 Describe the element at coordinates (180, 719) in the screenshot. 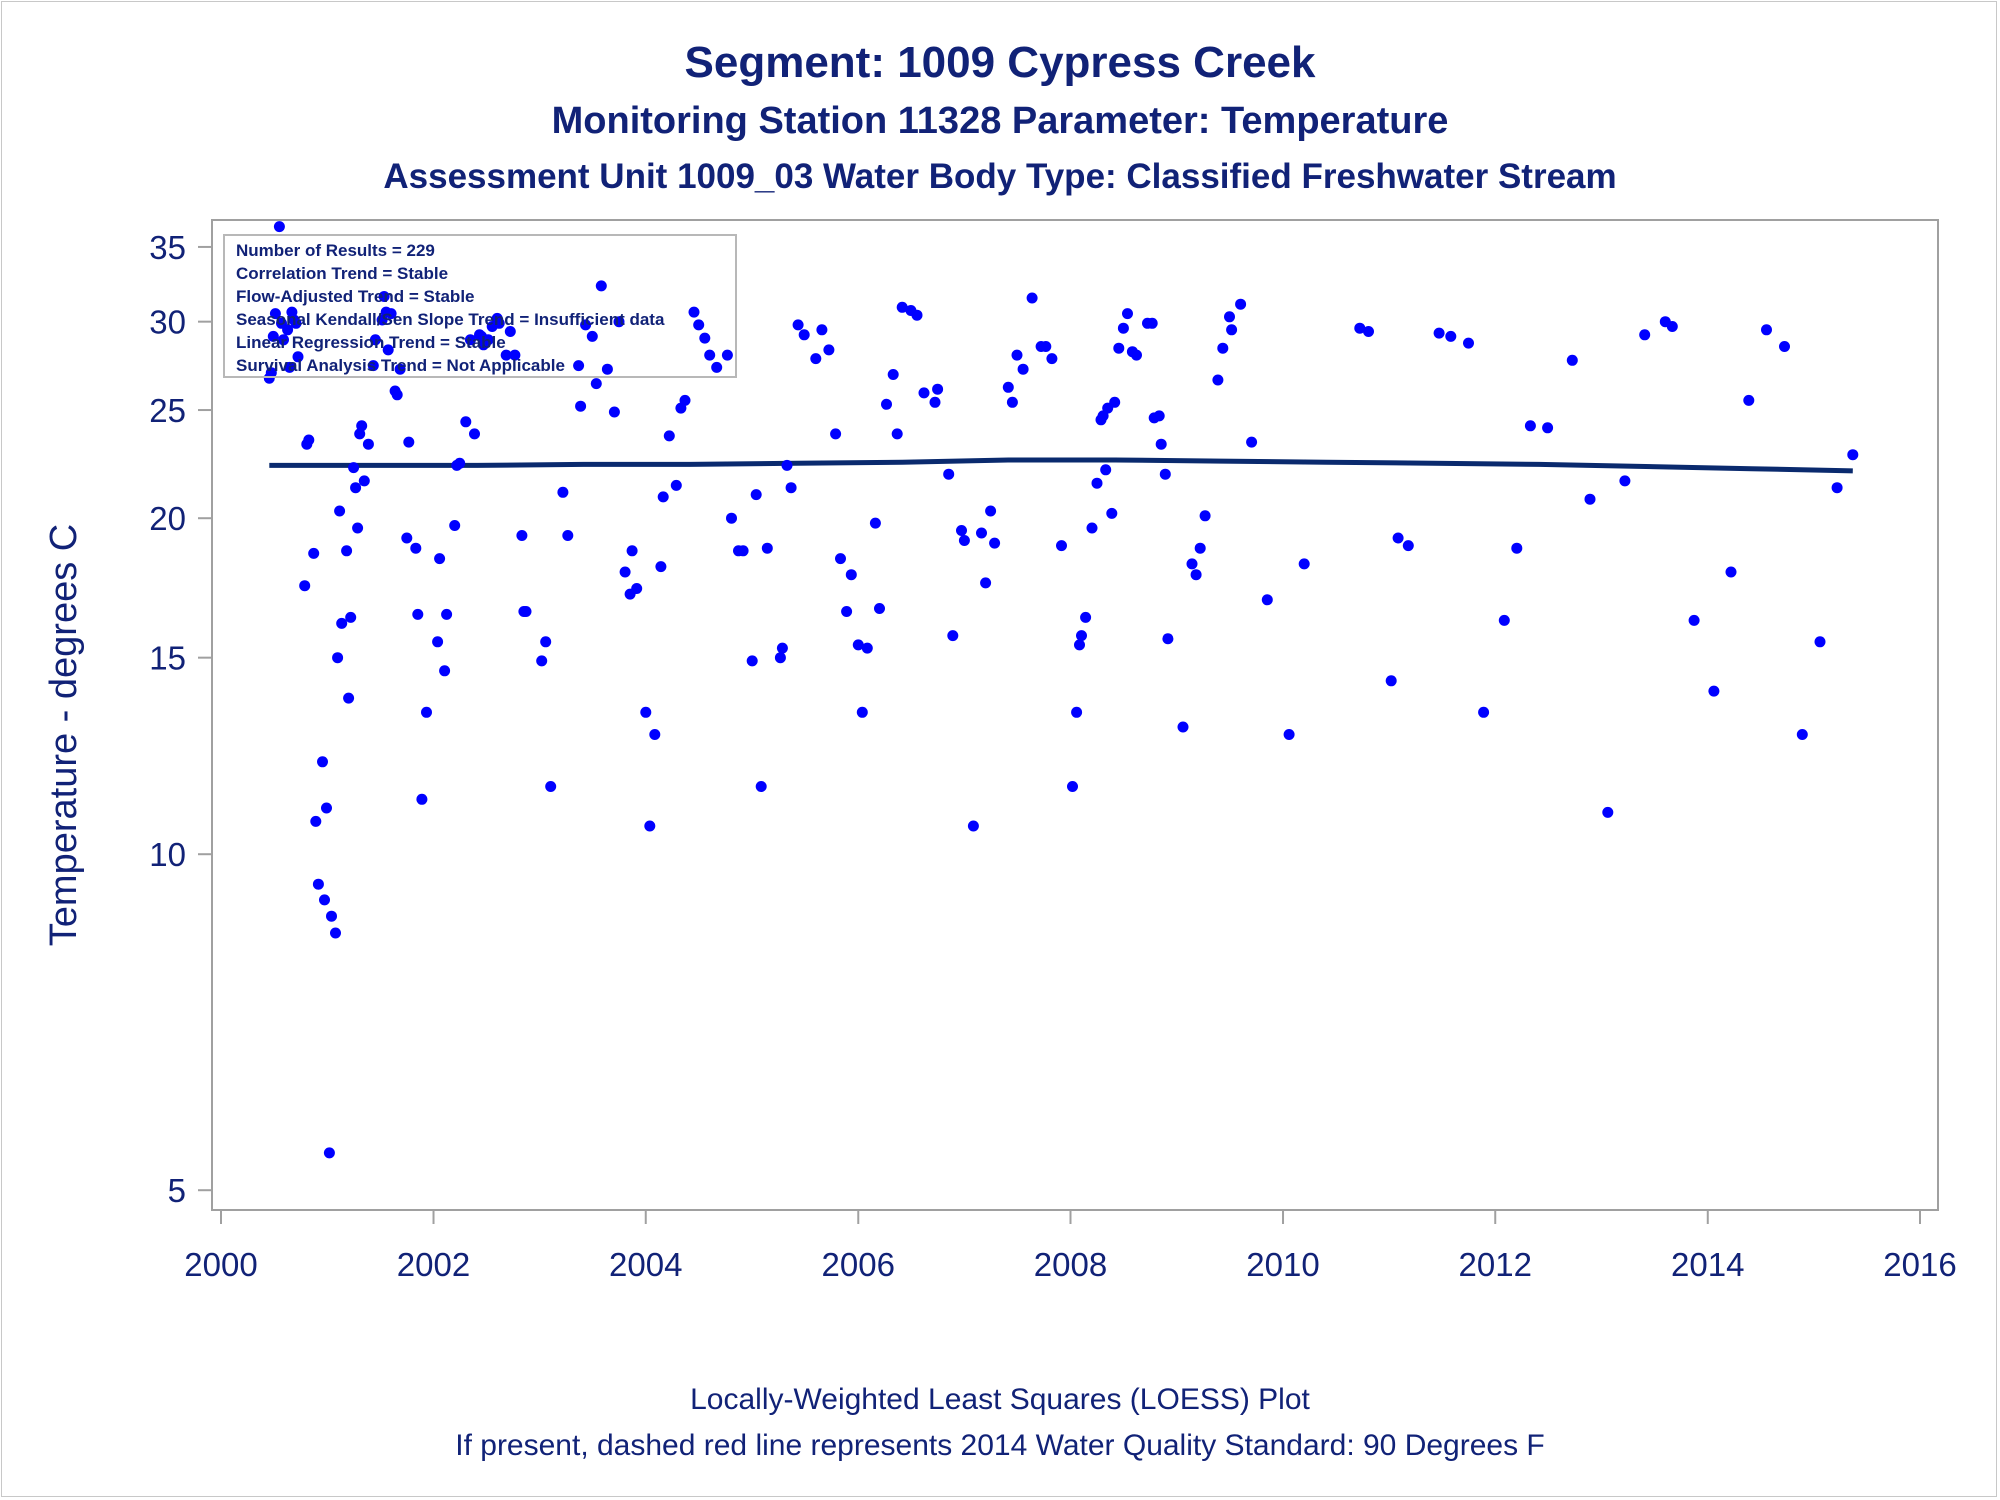

I see `y-axis: 5 10 15 20 25 30 35` at that location.